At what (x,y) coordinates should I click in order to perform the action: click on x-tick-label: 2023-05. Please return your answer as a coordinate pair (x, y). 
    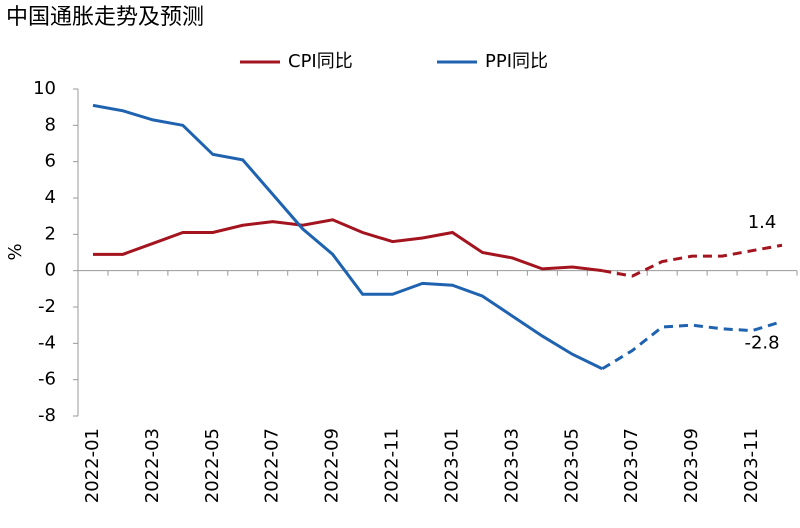
    Looking at the image, I should click on (571, 465).